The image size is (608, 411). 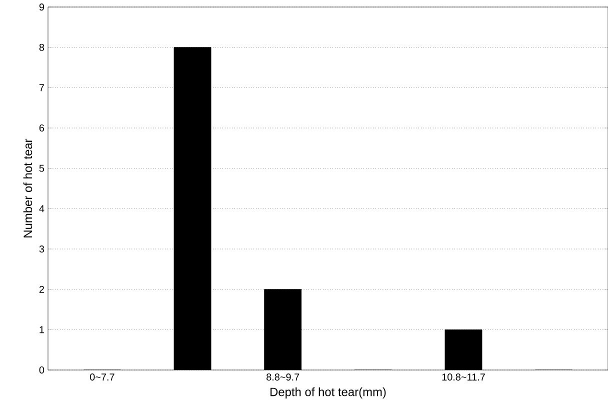 I want to click on x-axis-title: Depth of hot tear(mm), so click(x=328, y=393).